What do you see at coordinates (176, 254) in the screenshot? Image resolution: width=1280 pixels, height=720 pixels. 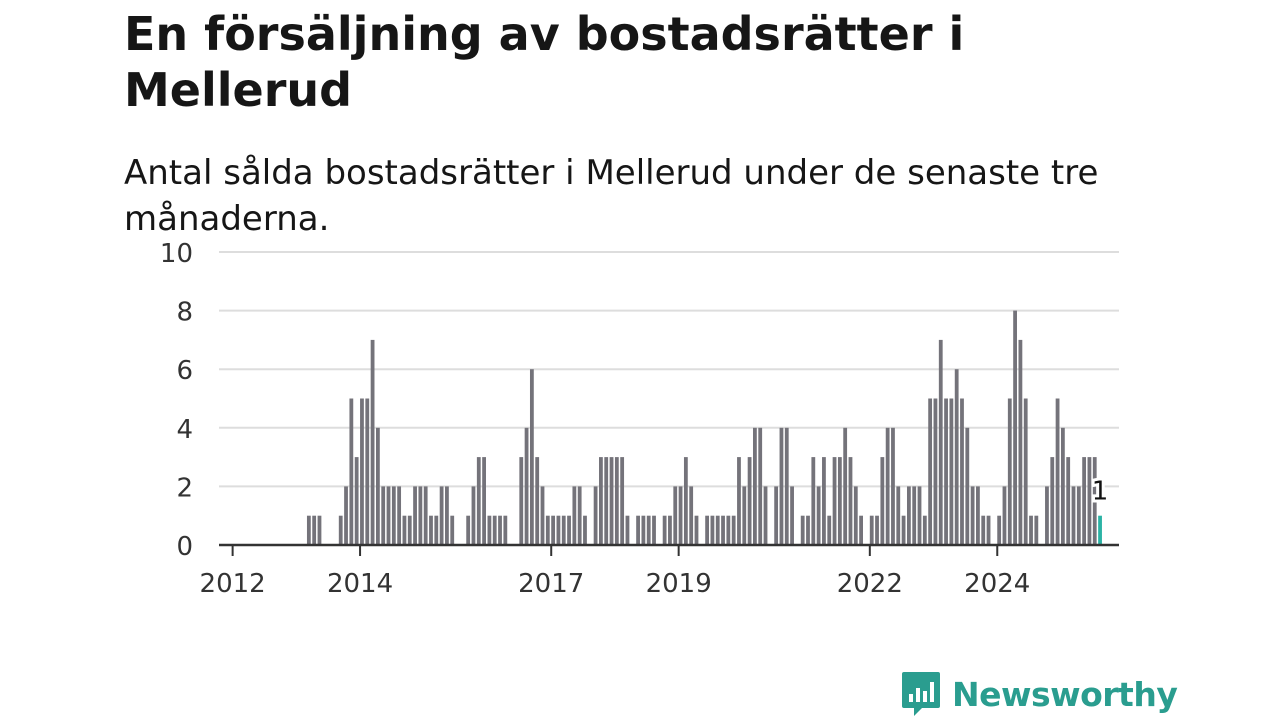 I see `y-tick-label: 10` at bounding box center [176, 254].